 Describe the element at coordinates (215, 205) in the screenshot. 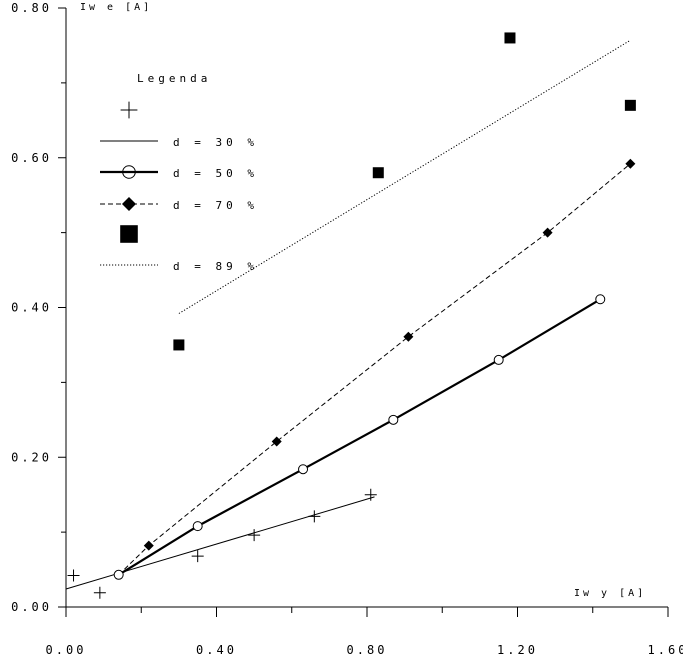

I see `legend-label-3: d = 70 %` at that location.